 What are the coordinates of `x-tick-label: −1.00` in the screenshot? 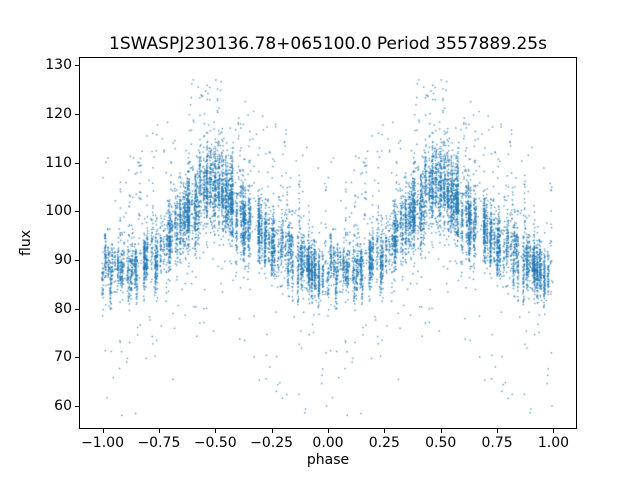 It's located at (102, 443).